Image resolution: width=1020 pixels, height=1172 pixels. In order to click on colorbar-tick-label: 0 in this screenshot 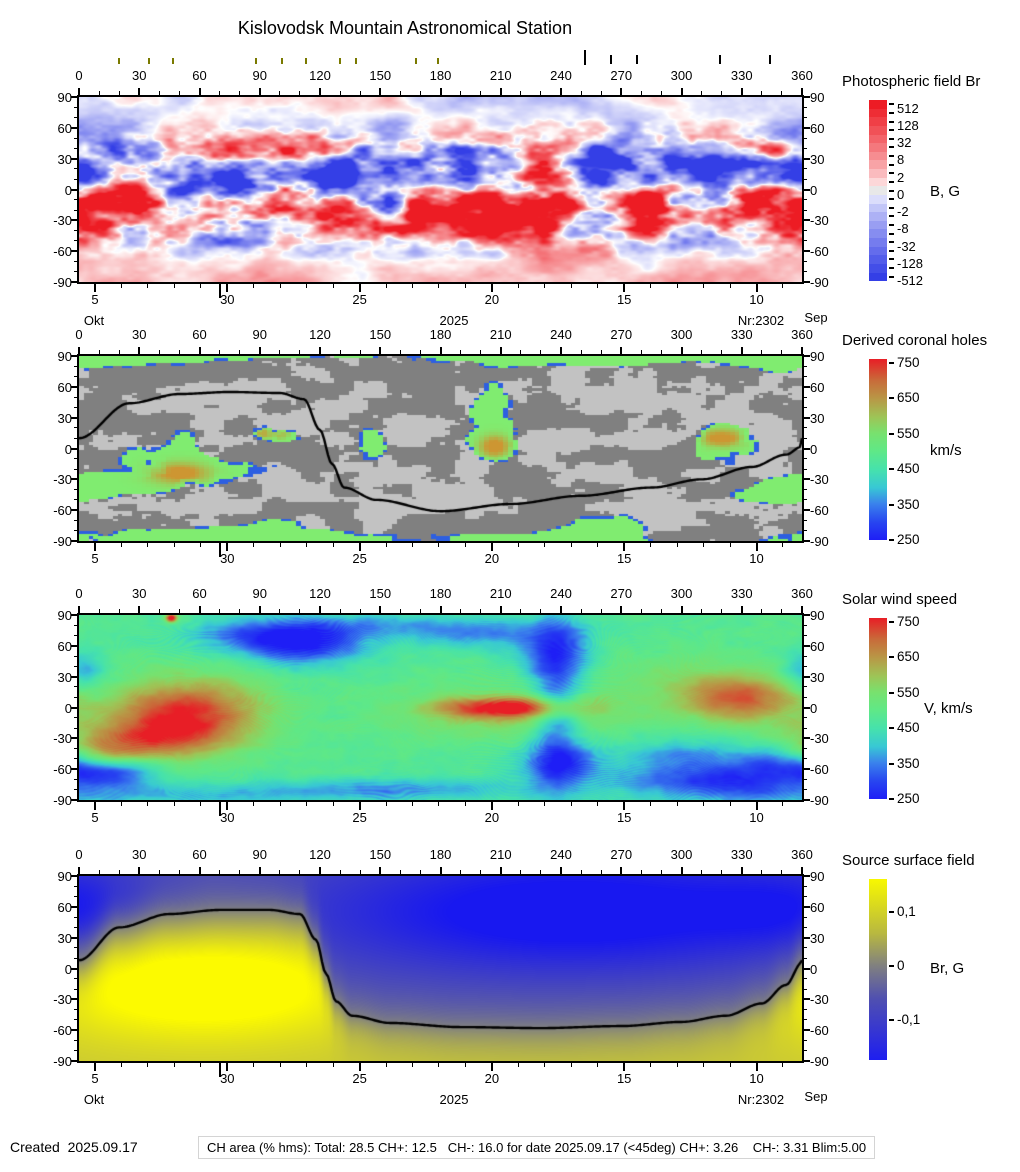, I will do `click(901, 965)`.